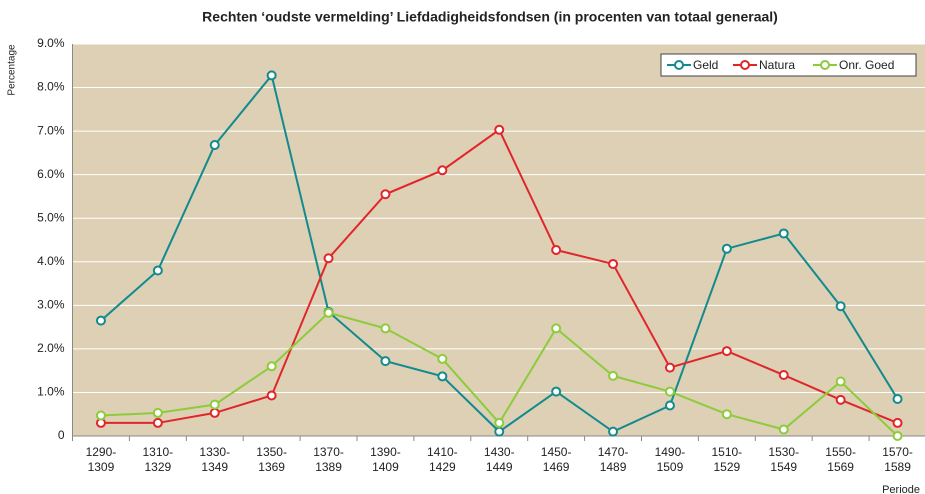 The image size is (925, 494). Describe the element at coordinates (840, 459) in the screenshot. I see `x-tick-label: 1550- 1569` at that location.